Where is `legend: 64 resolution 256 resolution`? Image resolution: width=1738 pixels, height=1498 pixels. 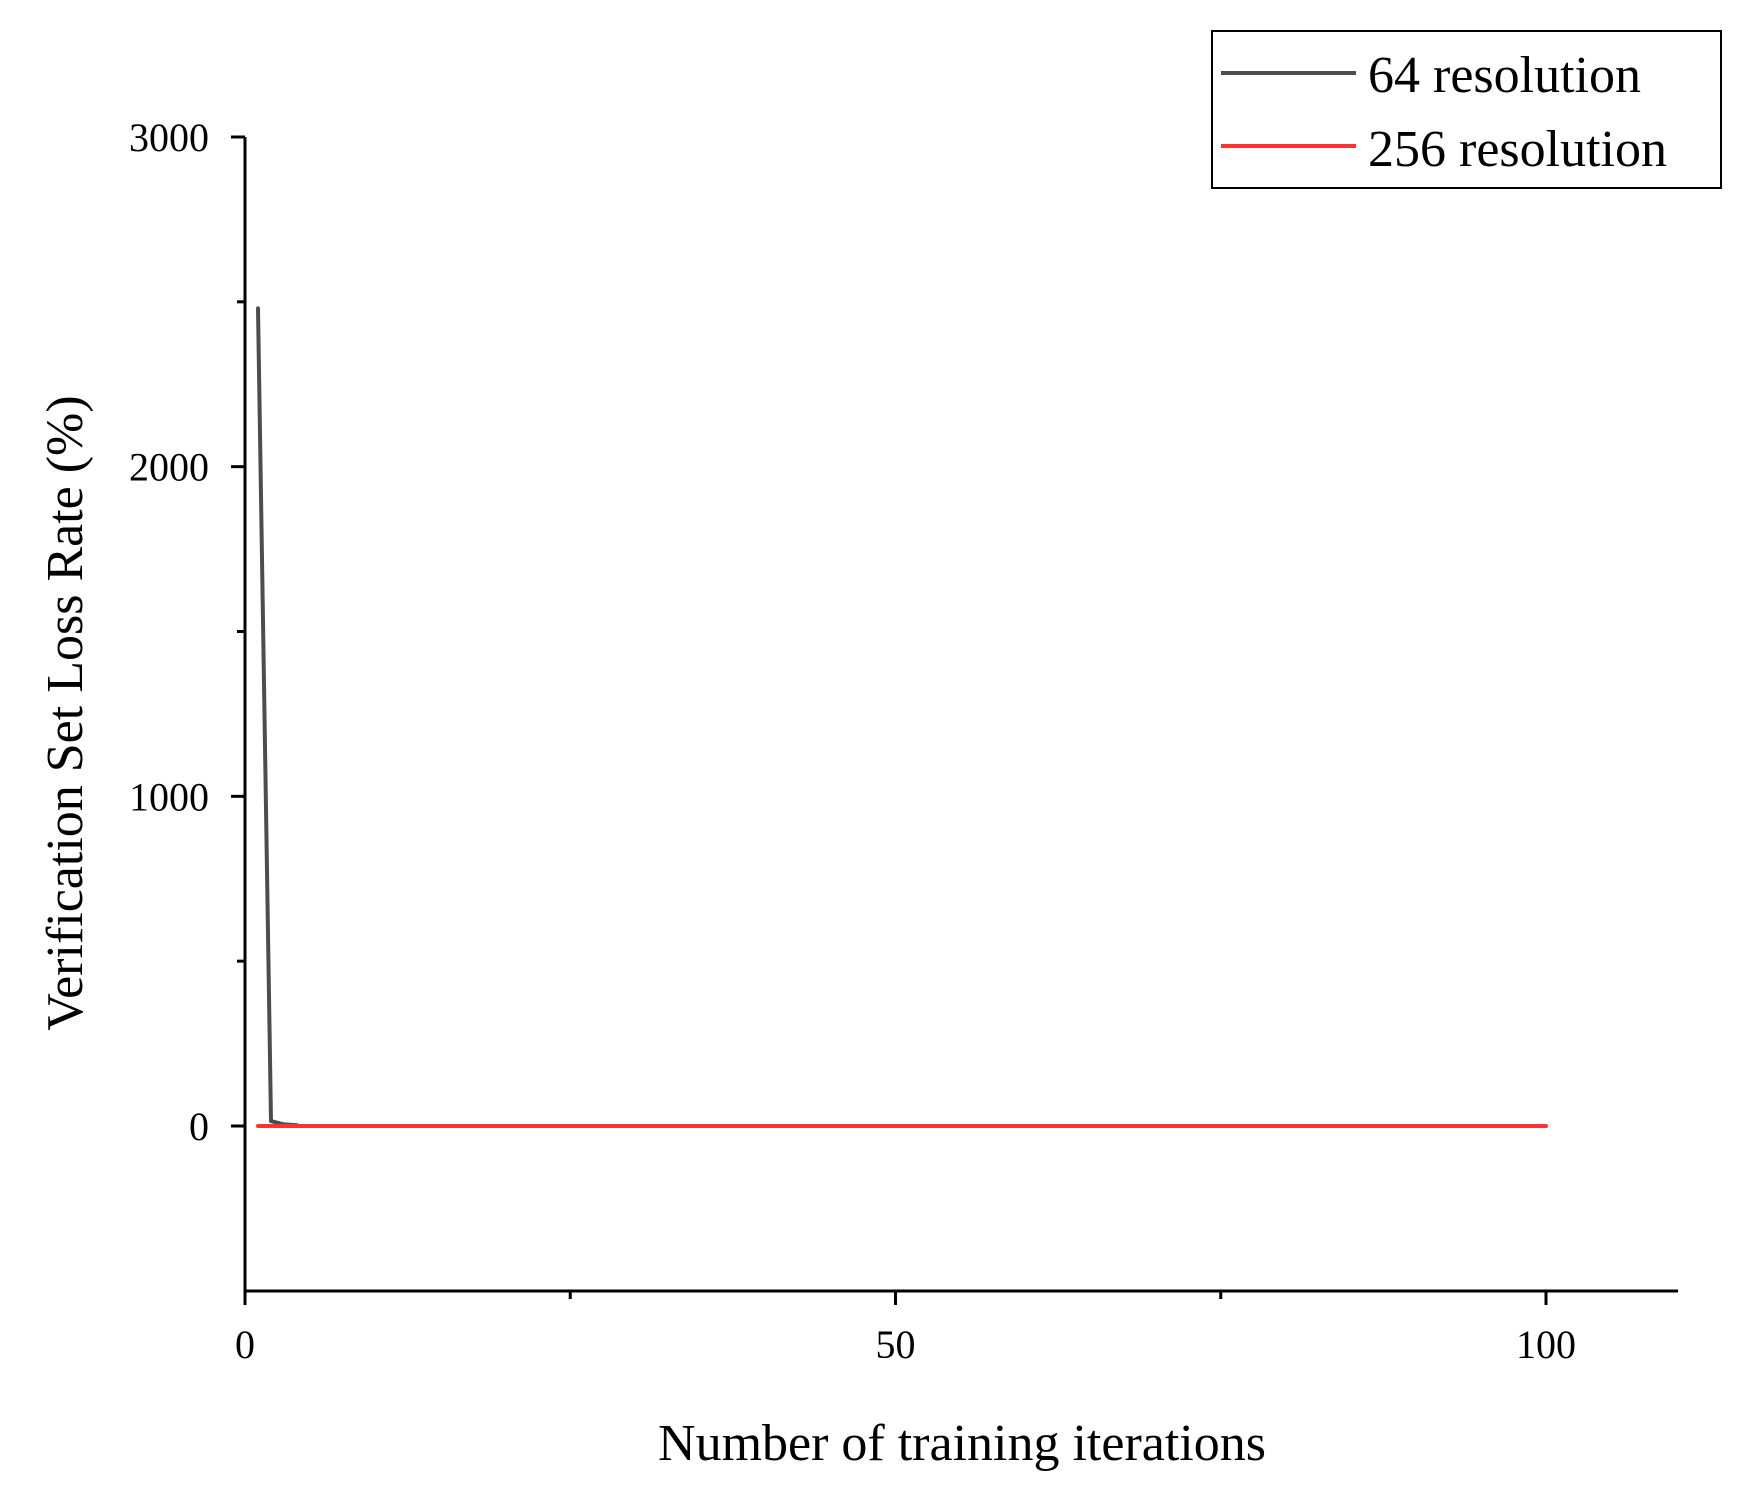
legend: 64 resolution 256 resolution is located at coordinates (1466, 109).